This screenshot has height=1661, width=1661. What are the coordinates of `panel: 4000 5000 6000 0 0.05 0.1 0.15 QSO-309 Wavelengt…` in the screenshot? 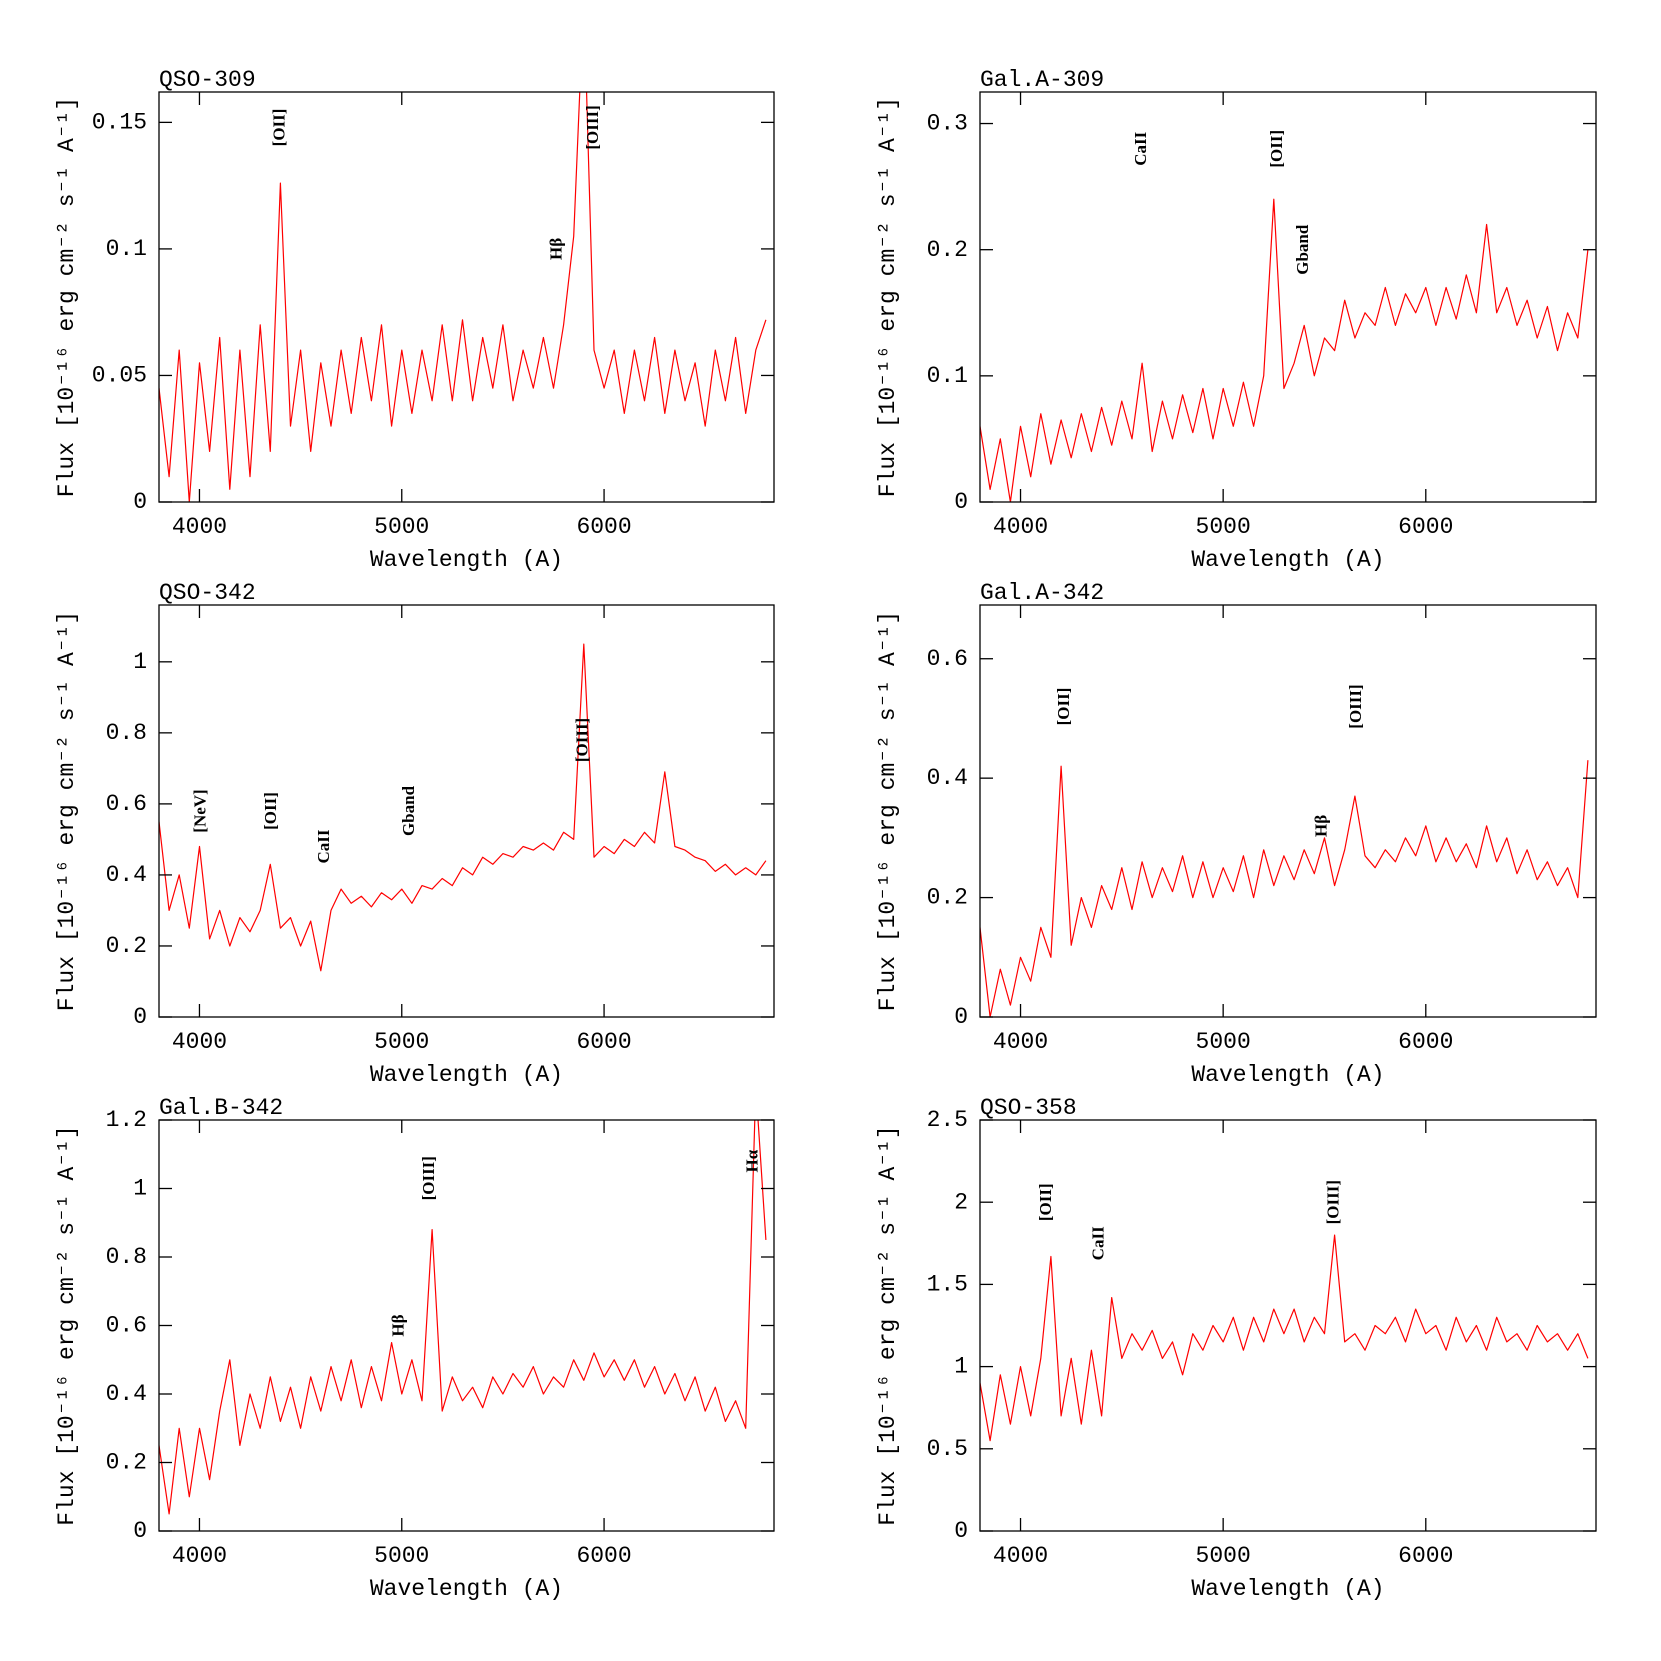 It's located at (414, 320).